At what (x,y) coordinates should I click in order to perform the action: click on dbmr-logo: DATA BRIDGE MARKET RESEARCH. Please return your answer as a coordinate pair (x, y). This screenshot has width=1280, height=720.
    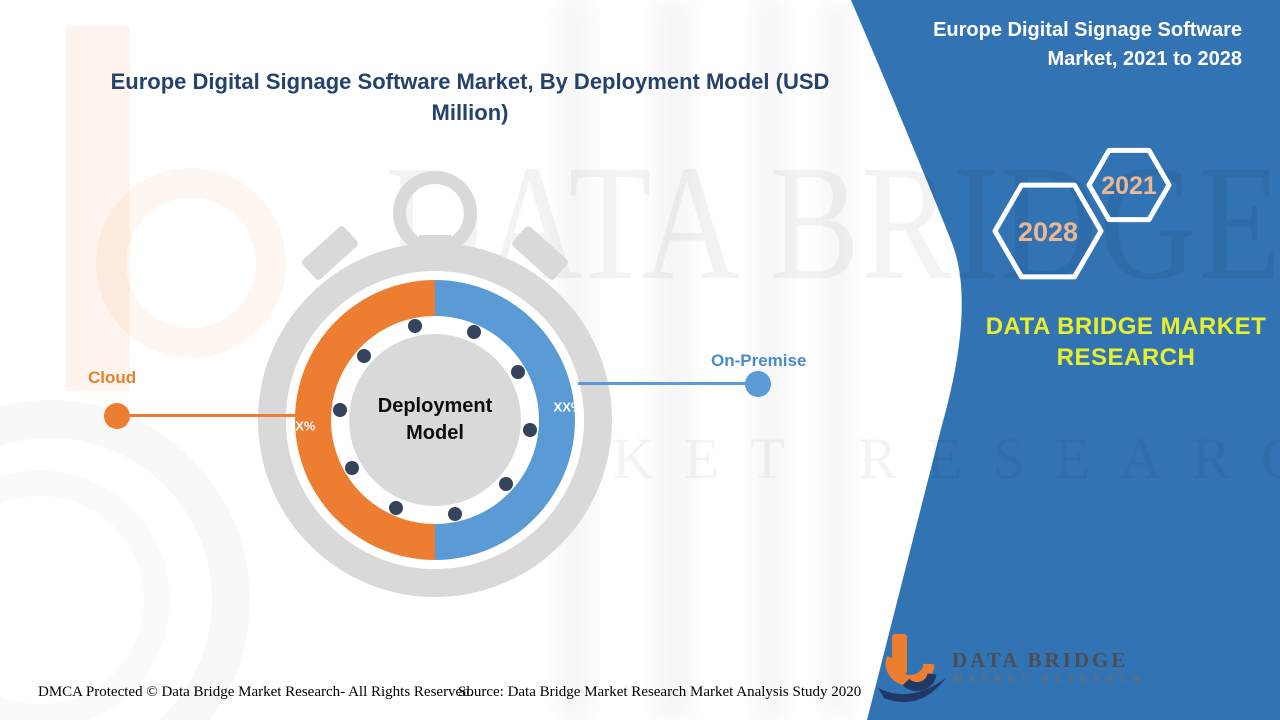
    Looking at the image, I should click on (1026, 670).